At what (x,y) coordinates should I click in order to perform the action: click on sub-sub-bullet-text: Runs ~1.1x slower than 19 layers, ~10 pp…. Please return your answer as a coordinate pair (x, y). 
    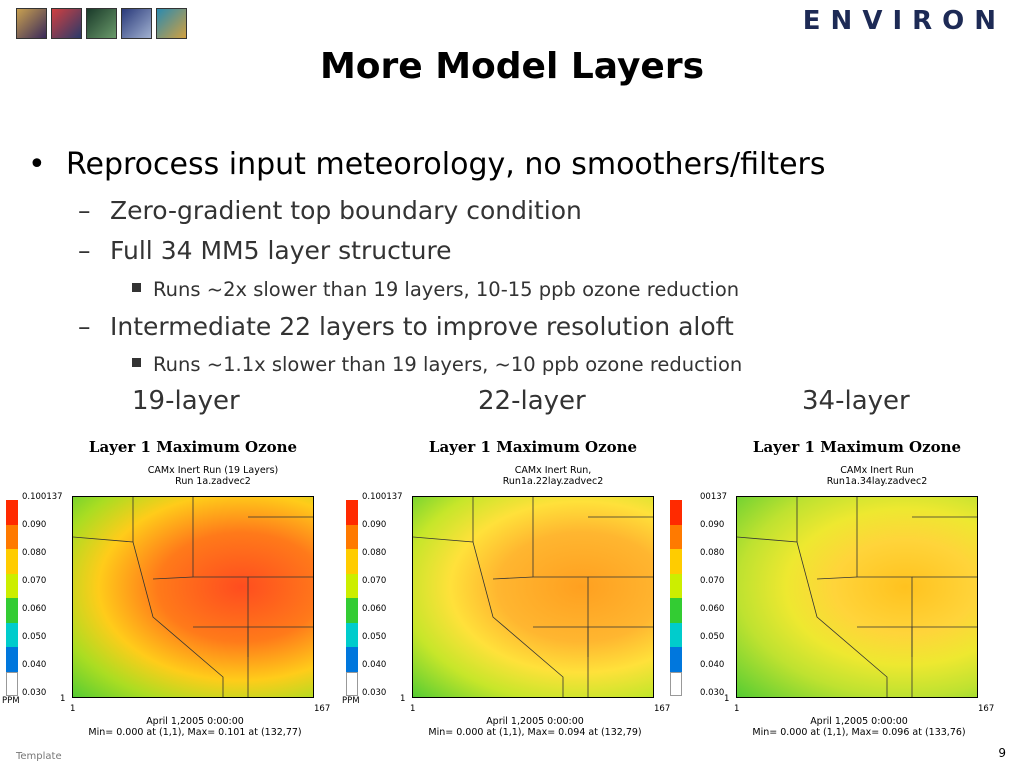
    Looking at the image, I should click on (448, 364).